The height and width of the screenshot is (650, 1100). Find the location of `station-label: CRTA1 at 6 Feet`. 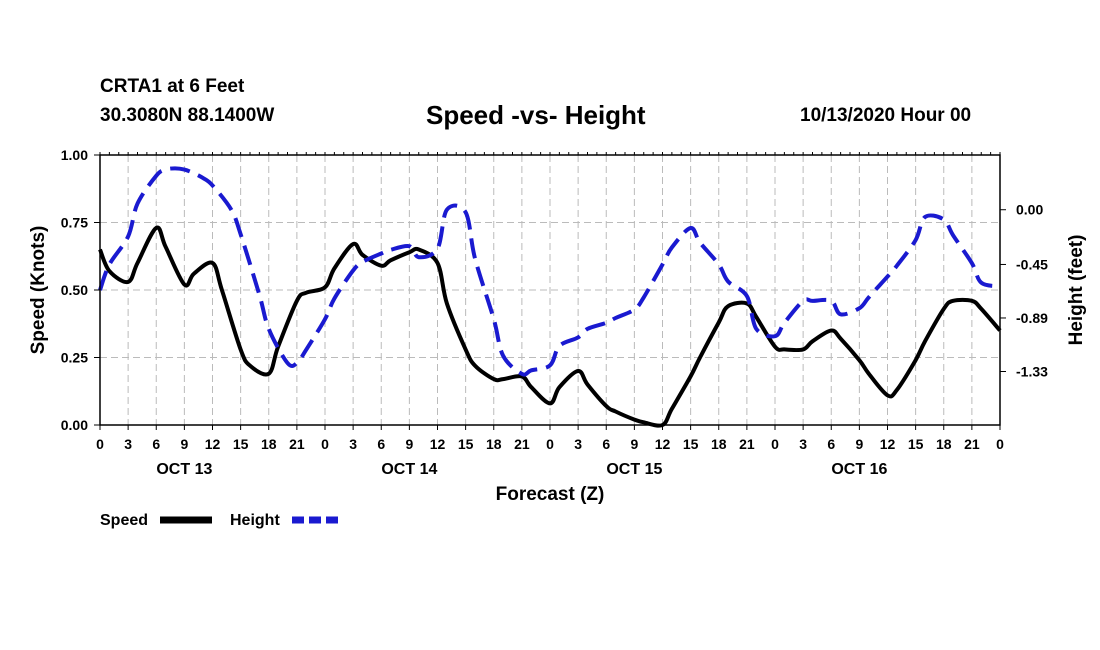

station-label: CRTA1 at 6 Feet is located at coordinates (172, 86).